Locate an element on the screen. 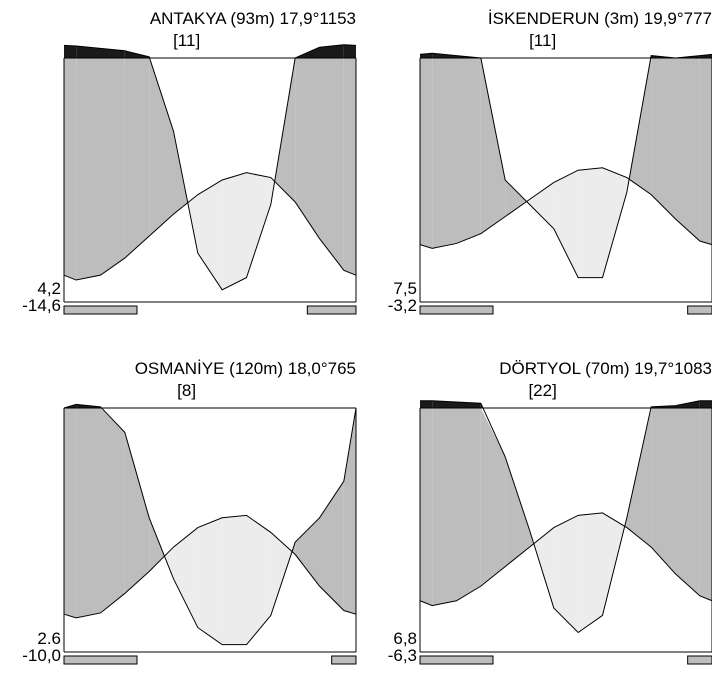 Image resolution: width=712 pixels, height=700 pixels. min-temp-label: -14,6 is located at coordinates (41, 305).